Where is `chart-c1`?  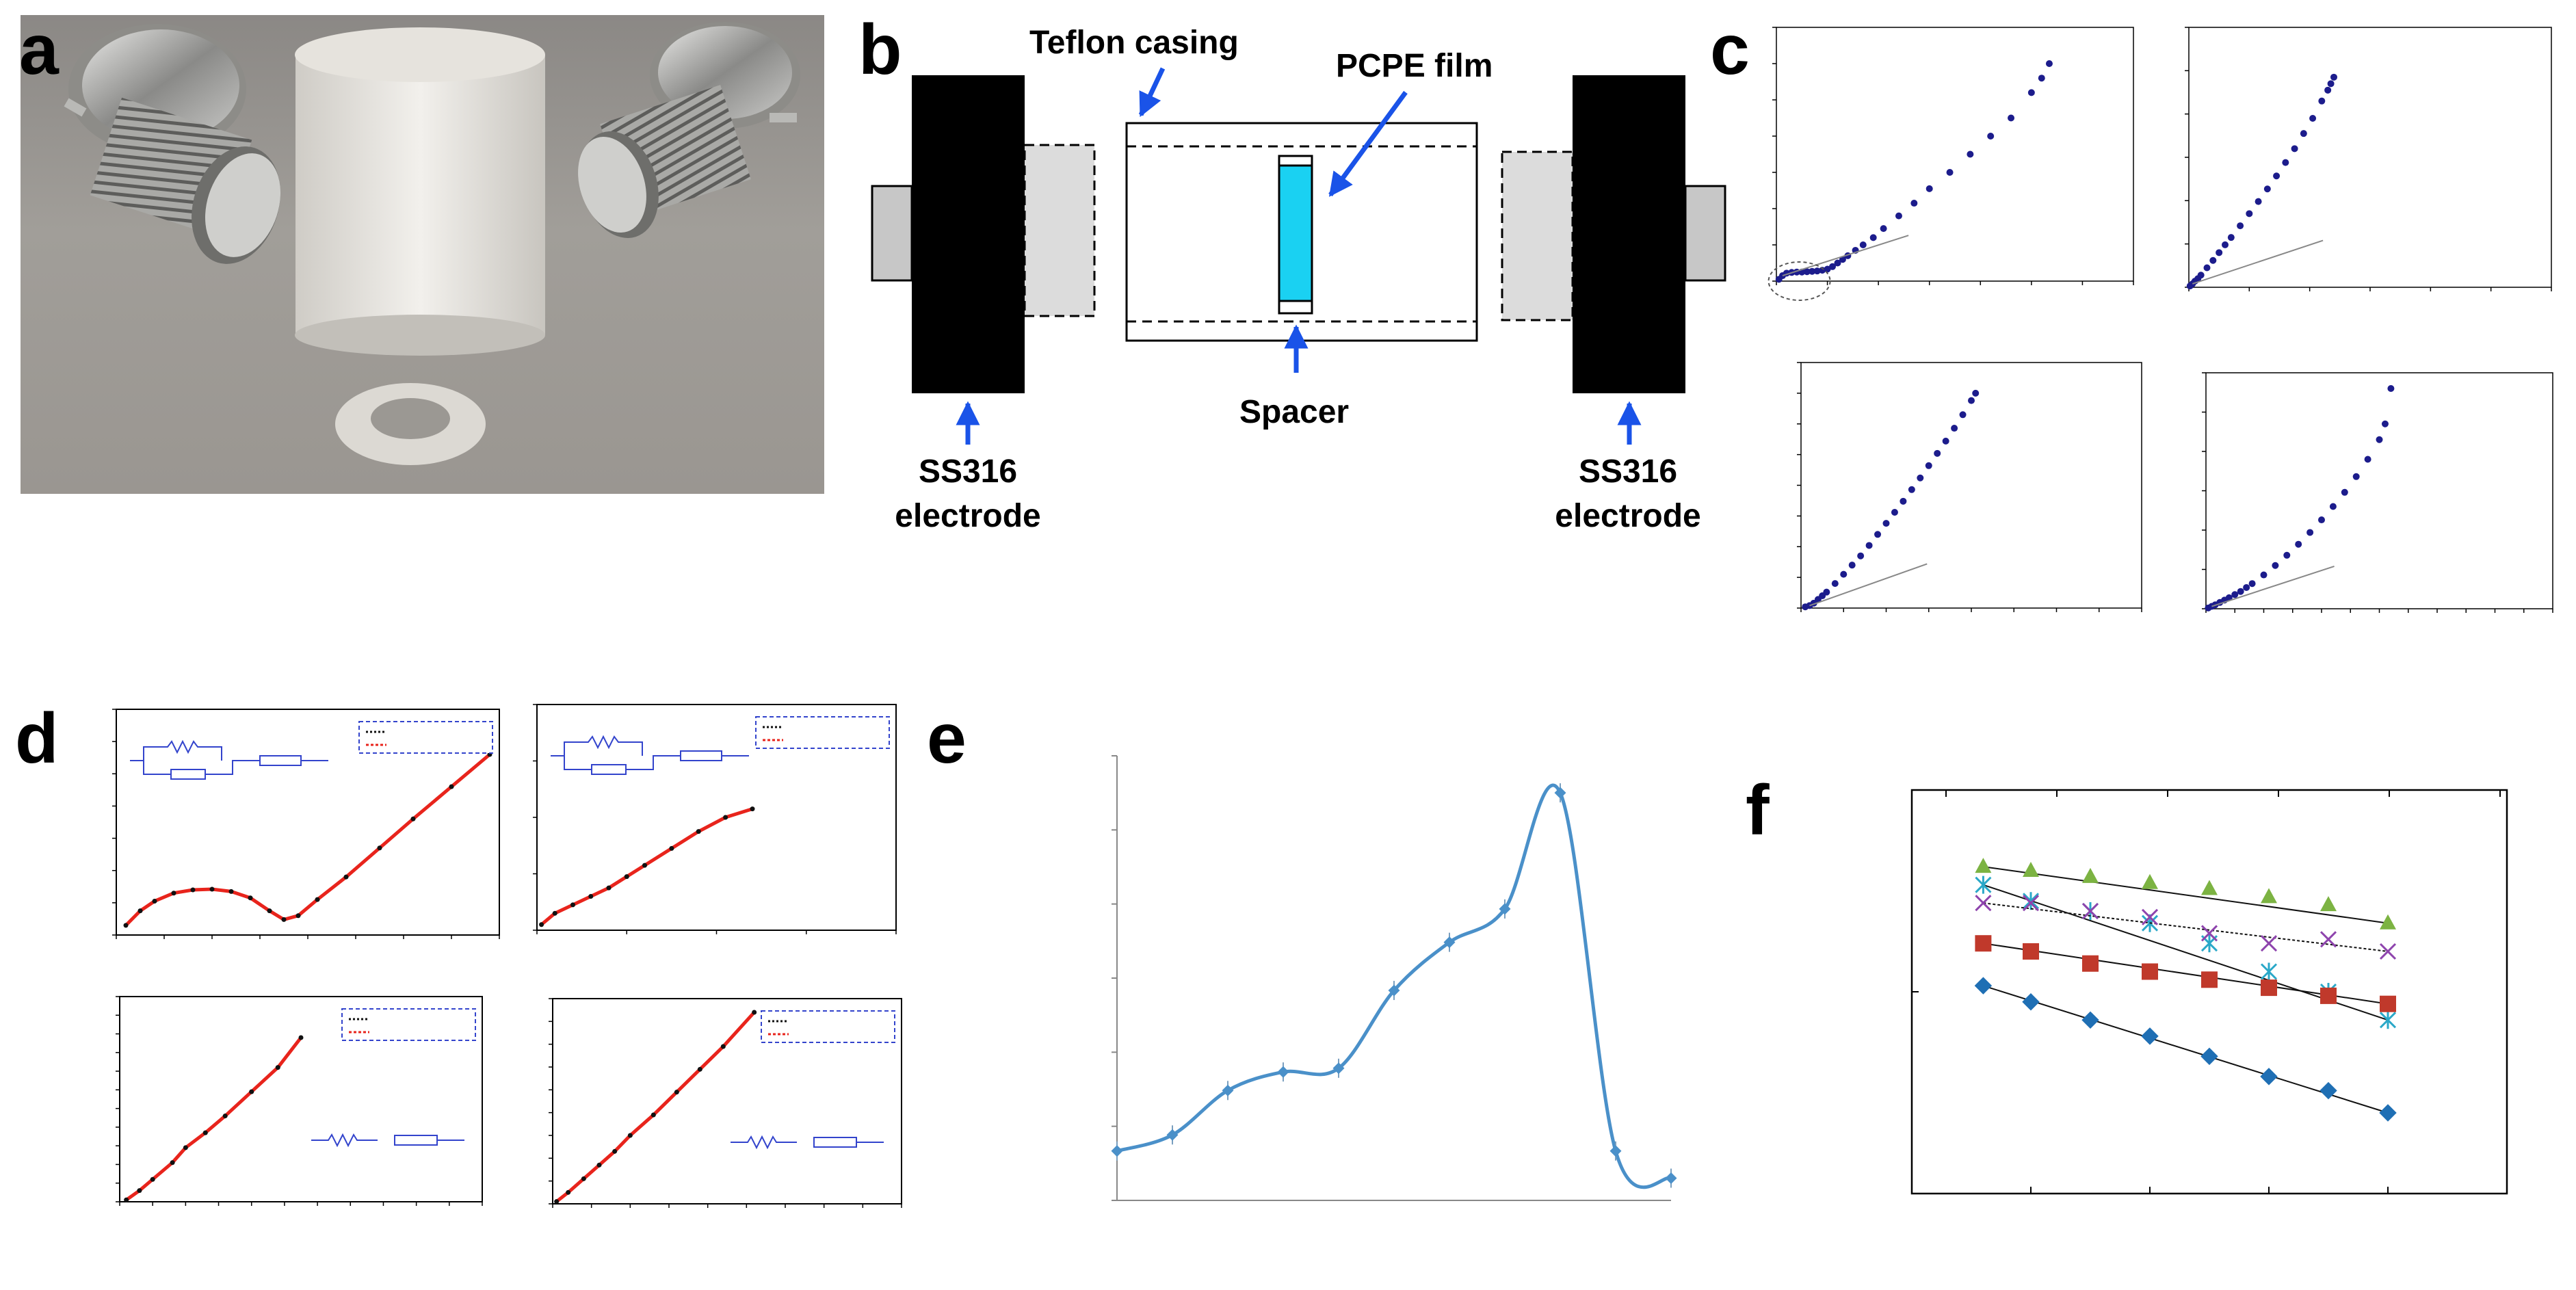 chart-c1 is located at coordinates (1950, 164).